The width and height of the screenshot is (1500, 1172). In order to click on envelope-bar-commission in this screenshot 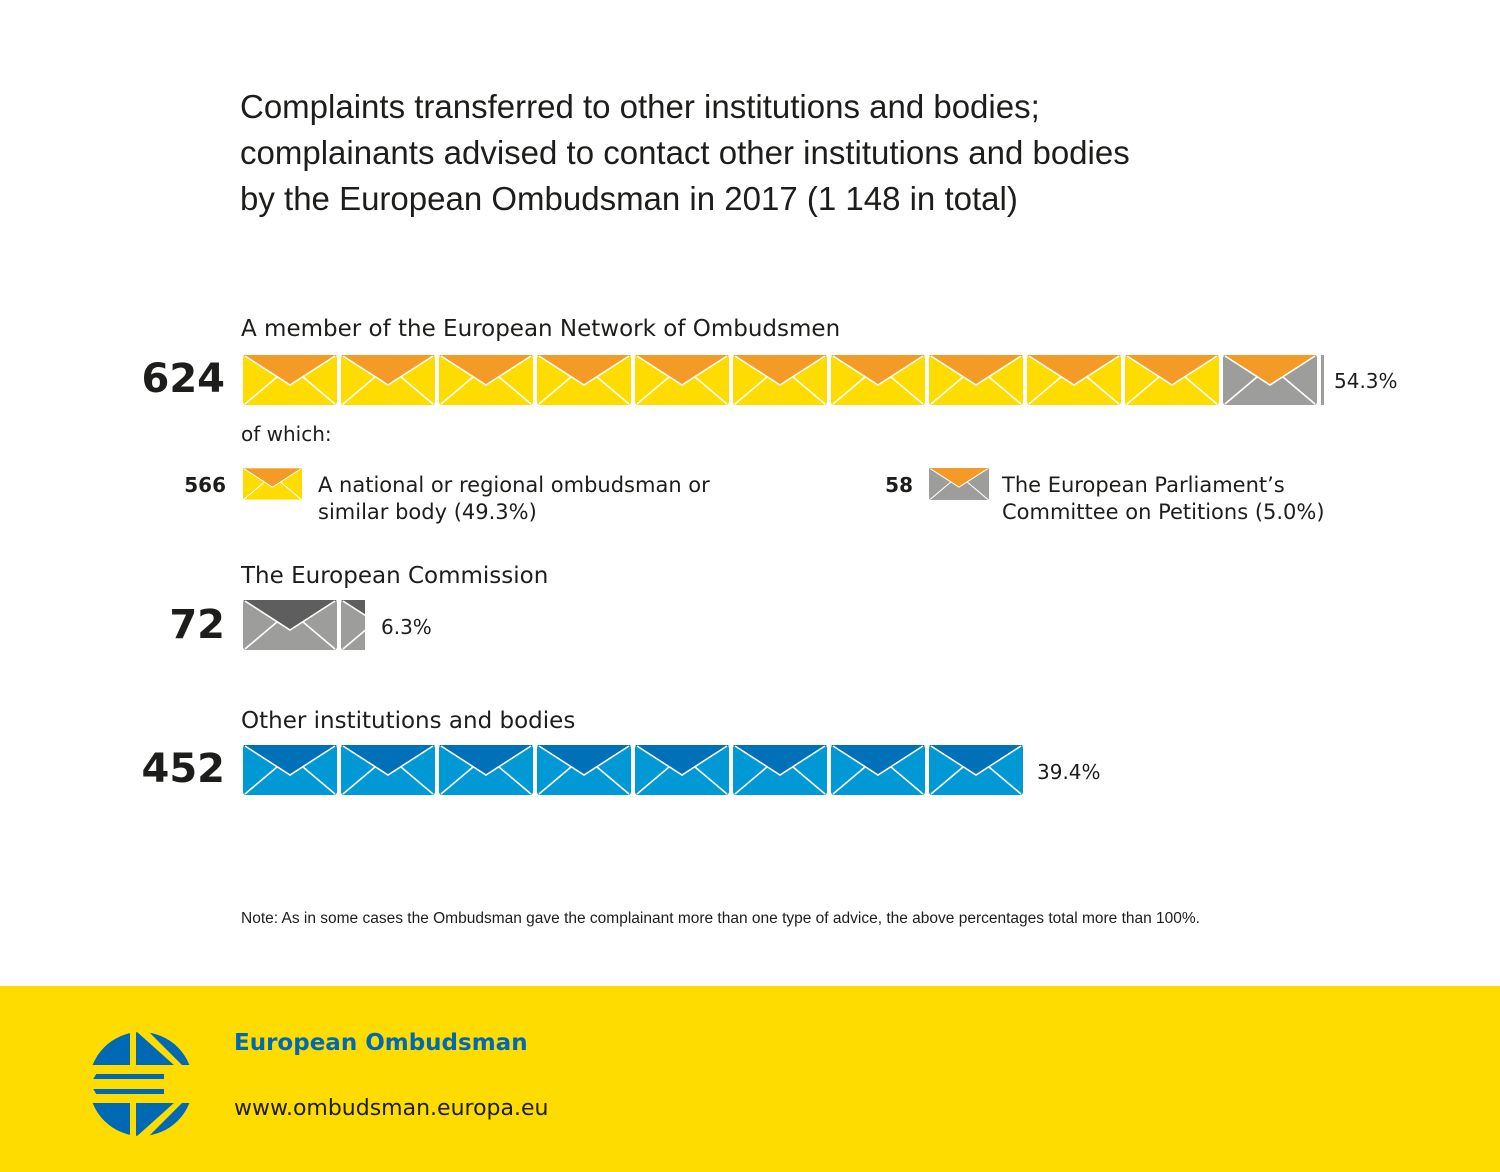, I will do `click(304, 625)`.